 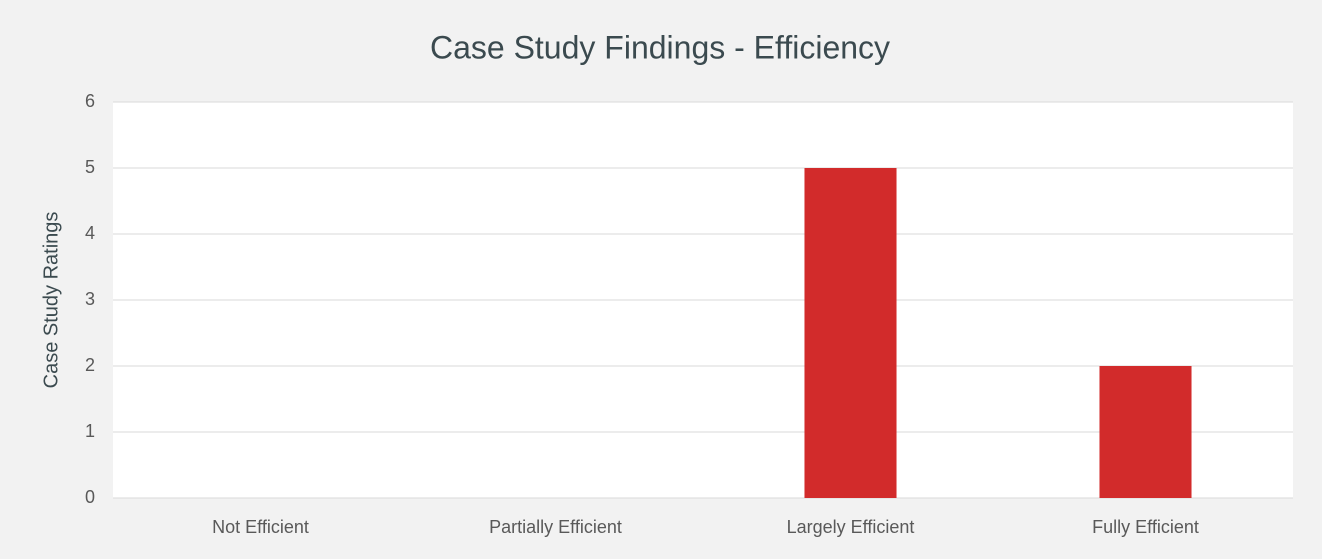 What do you see at coordinates (660, 47) in the screenshot?
I see `chart-title: Case Study Findings - Efficiency` at bounding box center [660, 47].